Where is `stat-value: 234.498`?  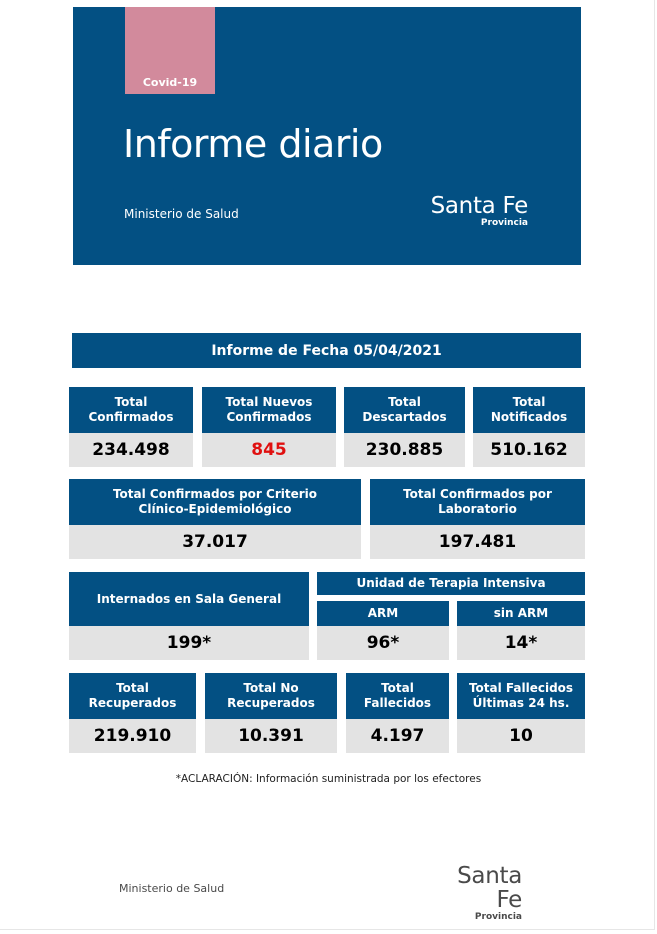 stat-value: 234.498 is located at coordinates (131, 450).